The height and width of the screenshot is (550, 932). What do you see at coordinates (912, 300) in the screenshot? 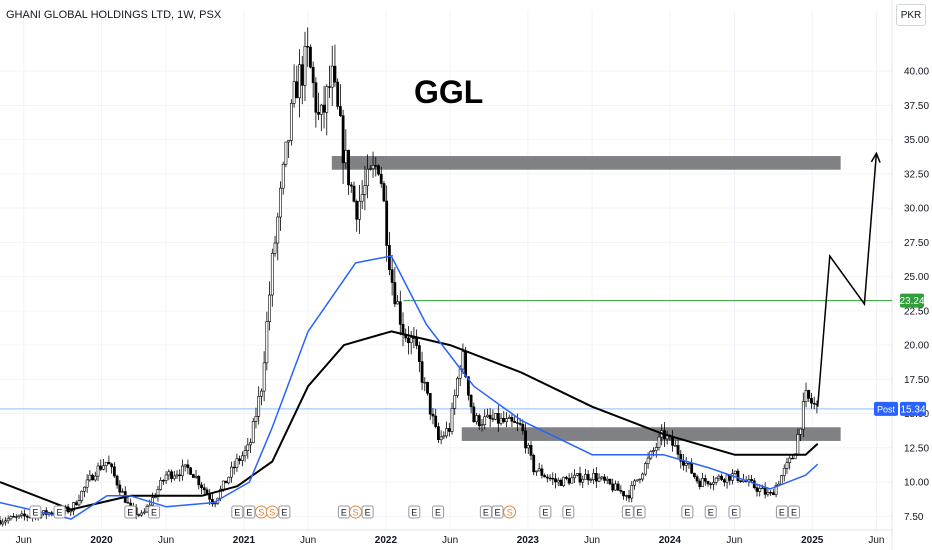
I see `level-tag` at bounding box center [912, 300].